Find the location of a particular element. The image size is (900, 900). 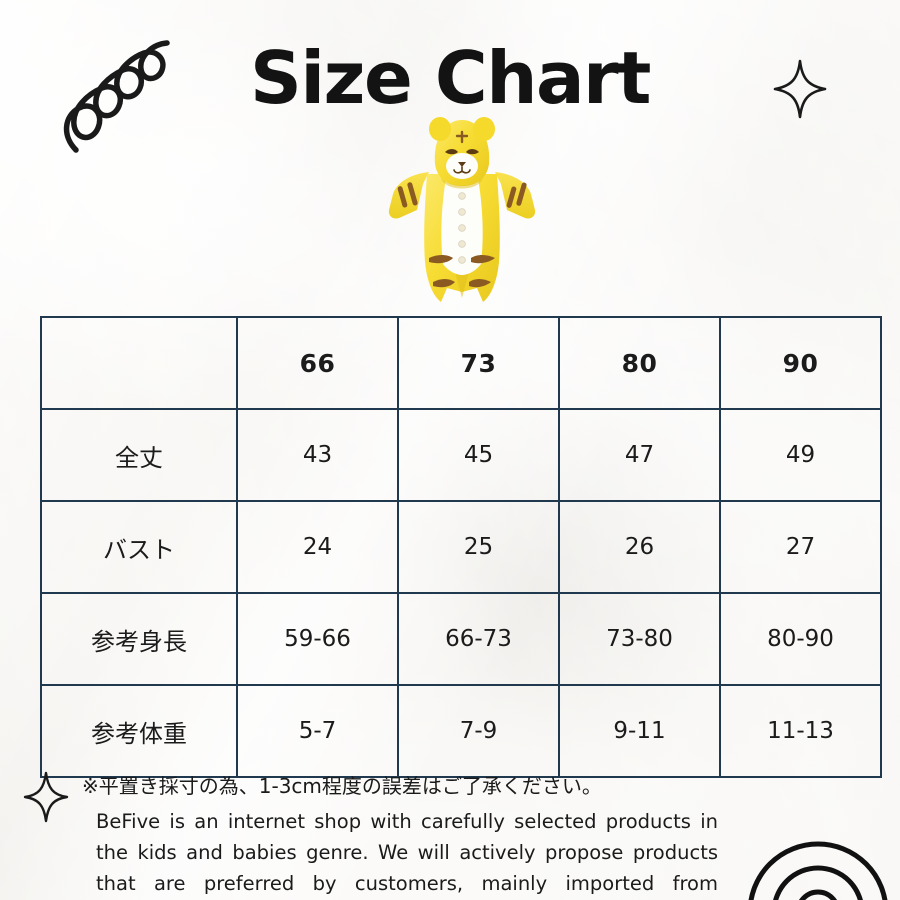

table-row: バスト 24 25 26 27 is located at coordinates (461, 547).